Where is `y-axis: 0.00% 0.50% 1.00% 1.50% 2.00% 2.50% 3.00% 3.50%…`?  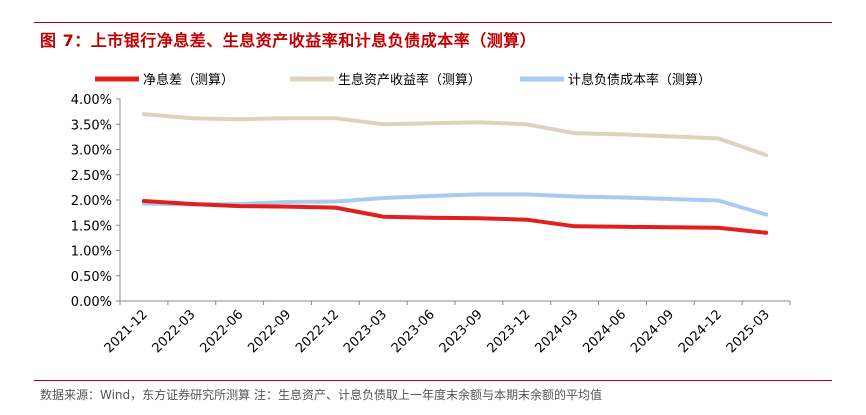 y-axis: 0.00% 0.50% 1.00% 1.50% 2.00% 2.50% 3.00% 3.50%… is located at coordinates (96, 201).